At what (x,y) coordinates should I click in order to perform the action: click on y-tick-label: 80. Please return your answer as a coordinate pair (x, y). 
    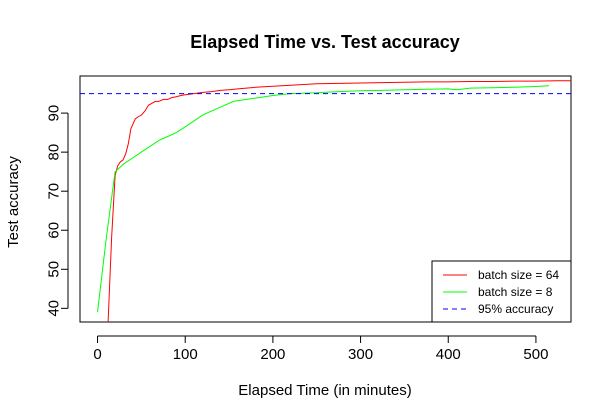
    Looking at the image, I should click on (54, 152).